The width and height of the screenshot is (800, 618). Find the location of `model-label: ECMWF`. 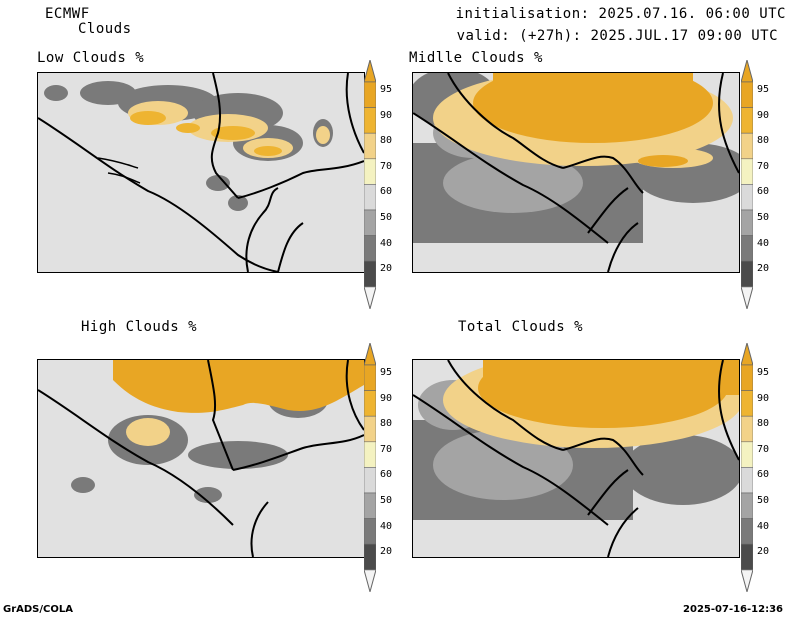

model-label: ECMWF is located at coordinates (67, 14).